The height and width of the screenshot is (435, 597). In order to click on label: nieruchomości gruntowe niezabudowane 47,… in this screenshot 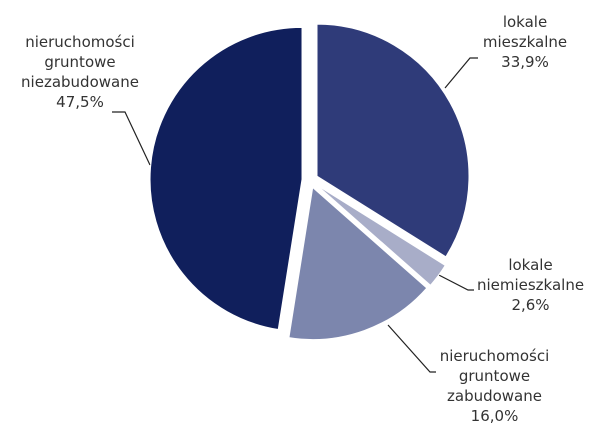, I will do `click(80, 72)`.